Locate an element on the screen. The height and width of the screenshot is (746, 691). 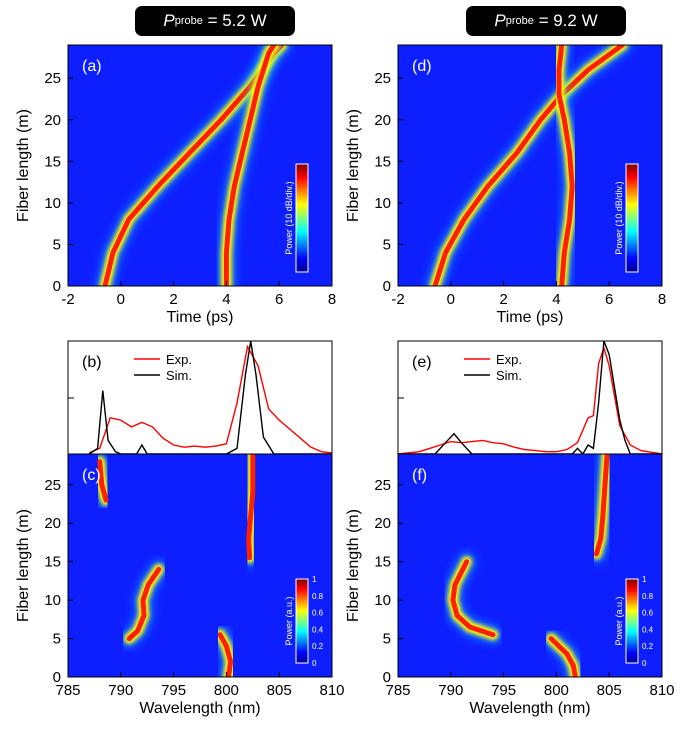
x-tick-label: 8 is located at coordinates (332, 299).